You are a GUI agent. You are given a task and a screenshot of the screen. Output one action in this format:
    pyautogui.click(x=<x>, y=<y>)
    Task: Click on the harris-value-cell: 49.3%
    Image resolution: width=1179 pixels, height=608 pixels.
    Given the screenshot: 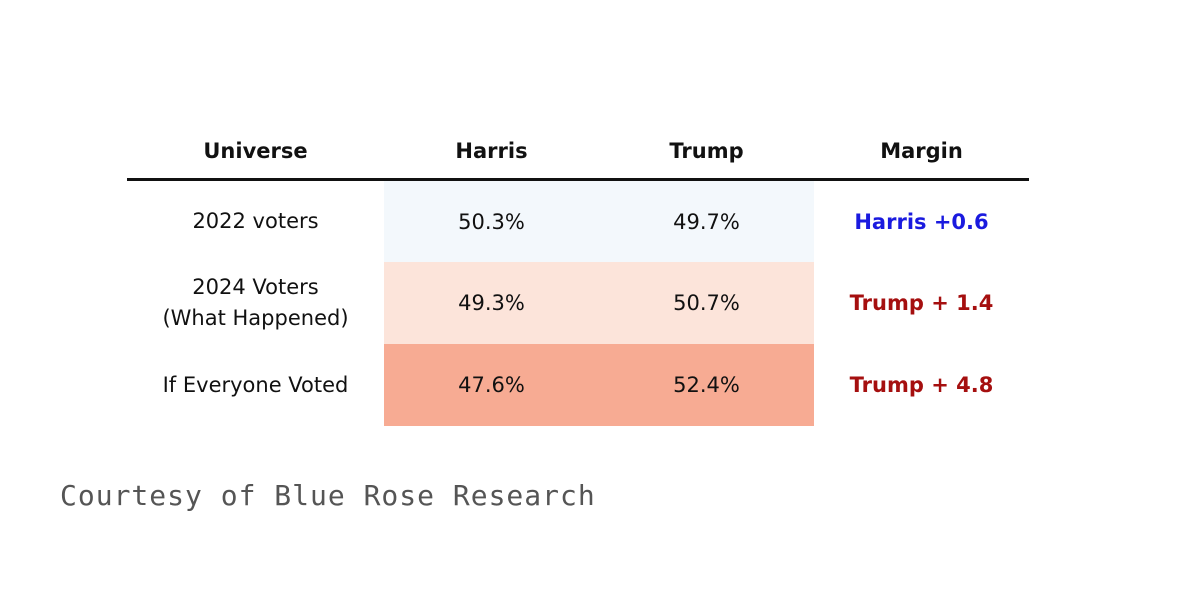 What is the action you would take?
    pyautogui.click(x=491, y=303)
    